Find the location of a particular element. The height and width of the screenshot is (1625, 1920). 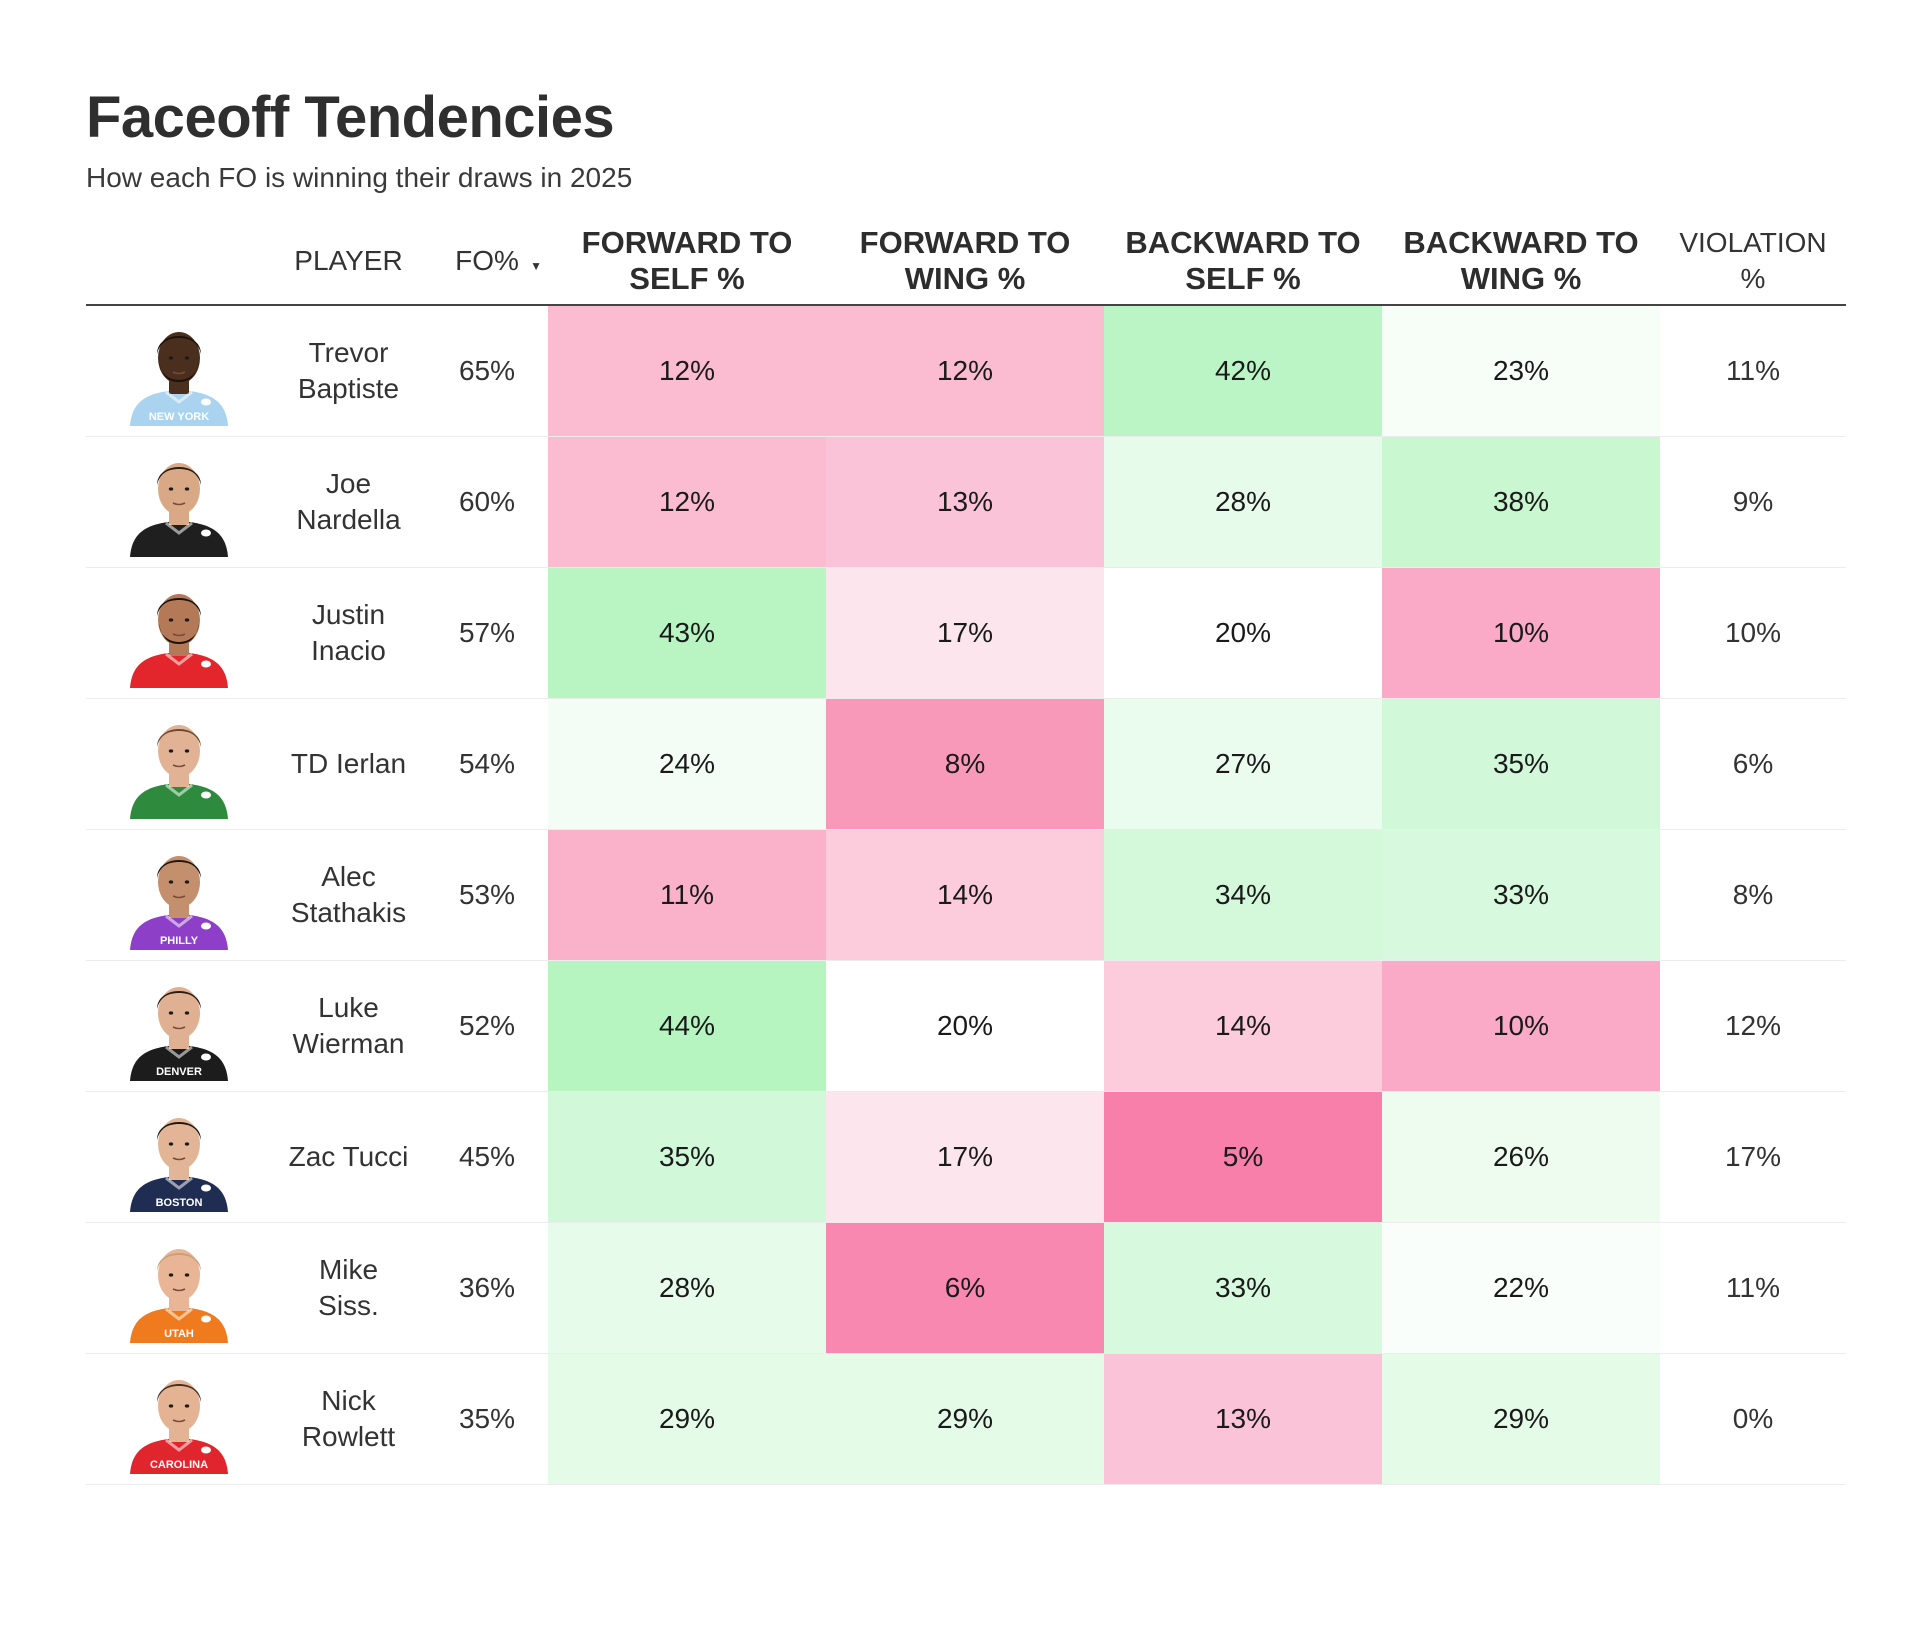

forward-to-self-cell: 24% is located at coordinates (687, 764).